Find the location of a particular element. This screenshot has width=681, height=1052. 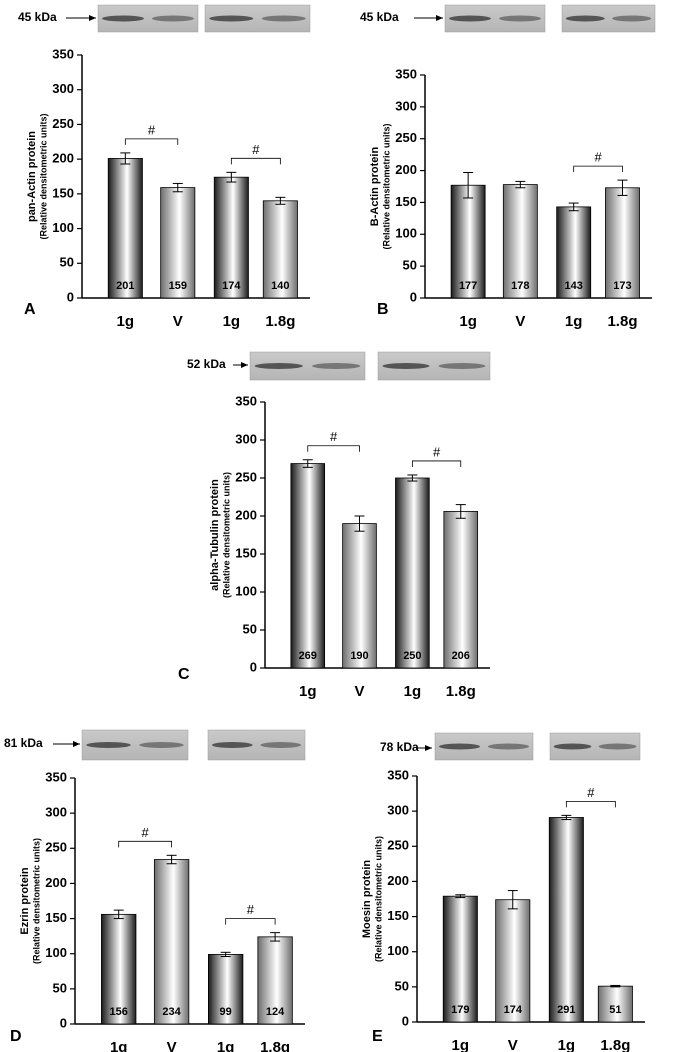

value-label: 291 is located at coordinates (566, 1010).